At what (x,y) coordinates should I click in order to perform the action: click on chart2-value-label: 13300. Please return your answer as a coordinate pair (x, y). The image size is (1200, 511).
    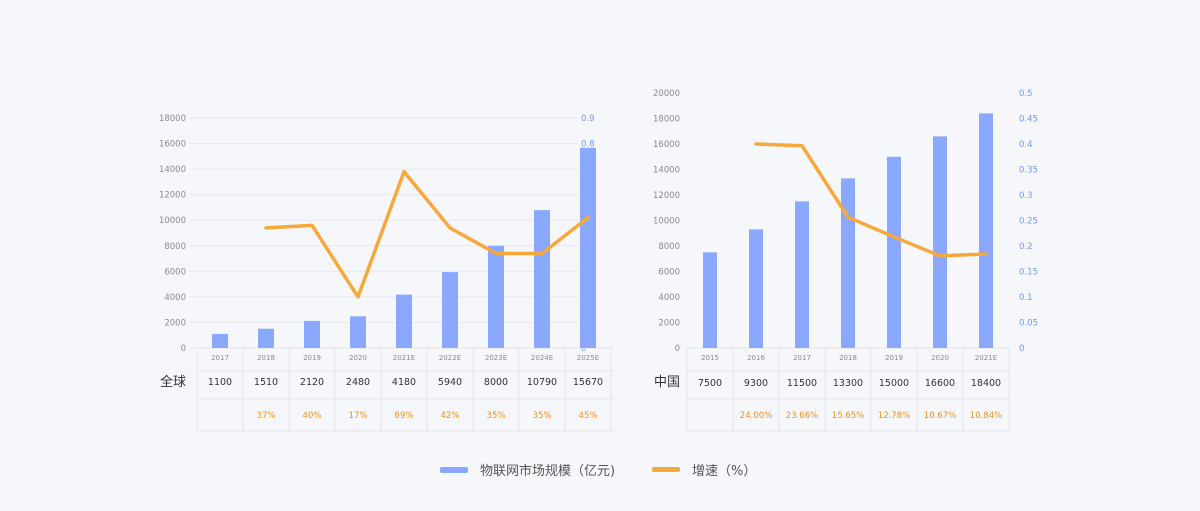
    Looking at the image, I should click on (848, 383).